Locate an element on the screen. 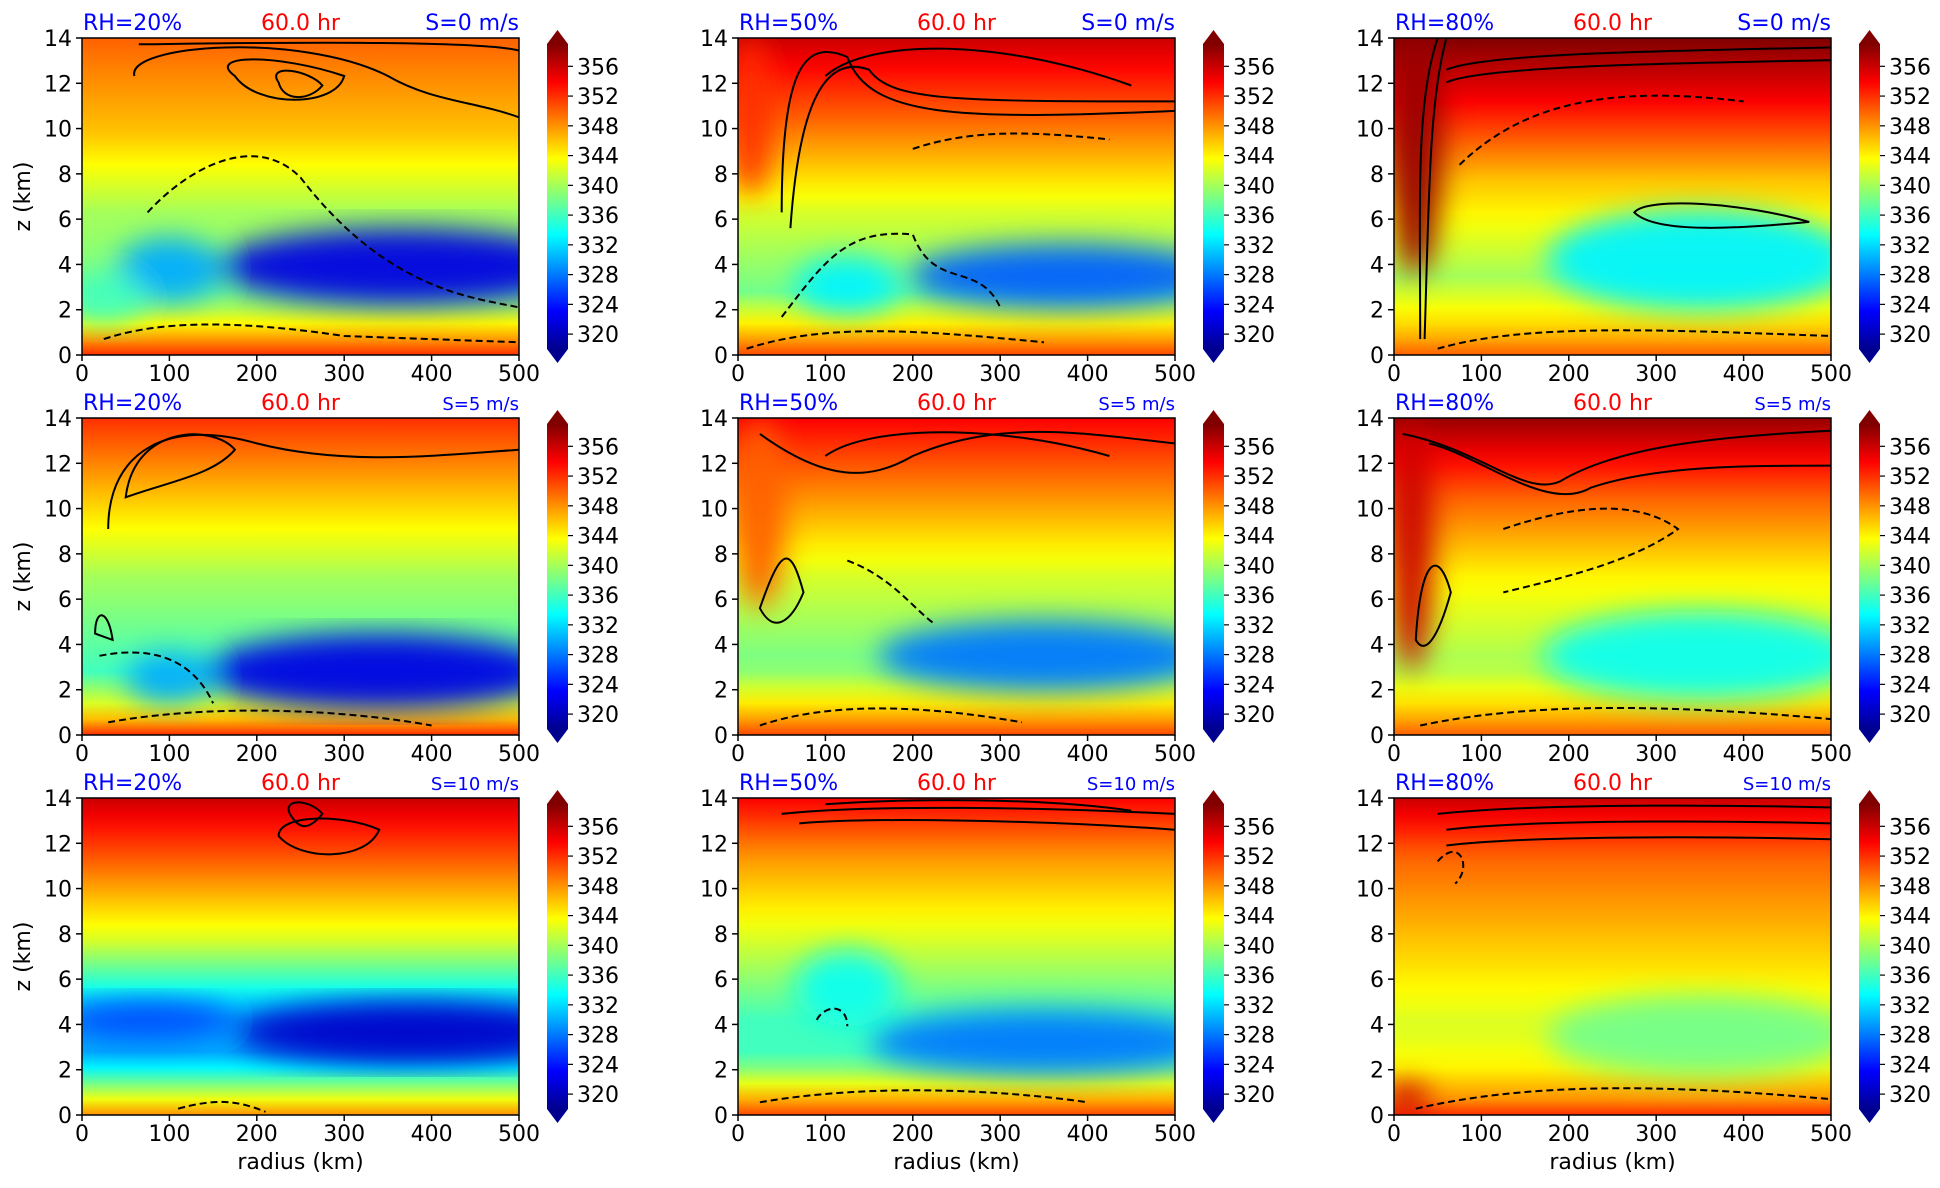 This screenshot has height=1188, width=1940. shear-label: S=10 m/s is located at coordinates (475, 784).